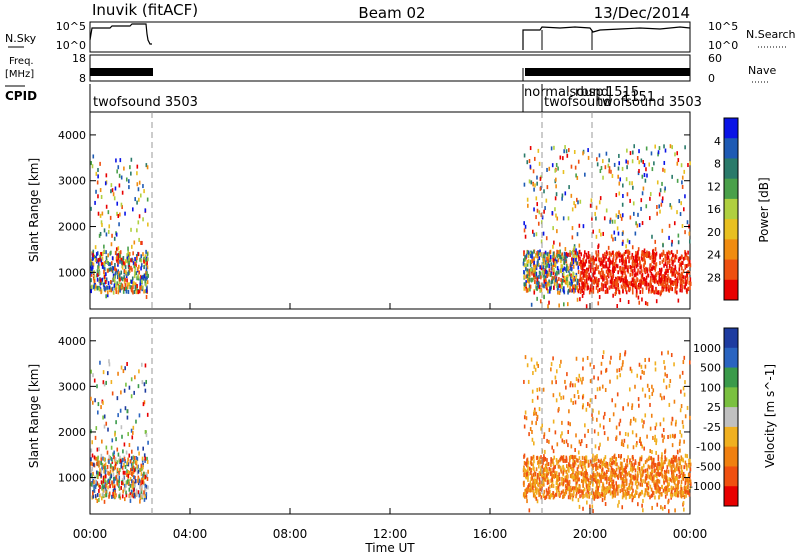 This screenshot has height=554, width=800. I want to click on nsky-panel-frame, so click(390, 37).